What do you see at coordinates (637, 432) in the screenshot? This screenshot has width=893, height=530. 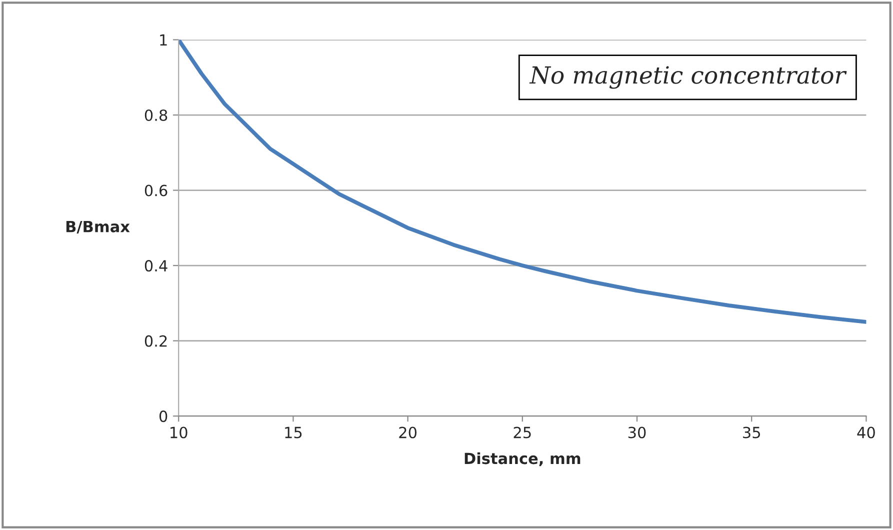 I see `x-tick-label: 30` at bounding box center [637, 432].